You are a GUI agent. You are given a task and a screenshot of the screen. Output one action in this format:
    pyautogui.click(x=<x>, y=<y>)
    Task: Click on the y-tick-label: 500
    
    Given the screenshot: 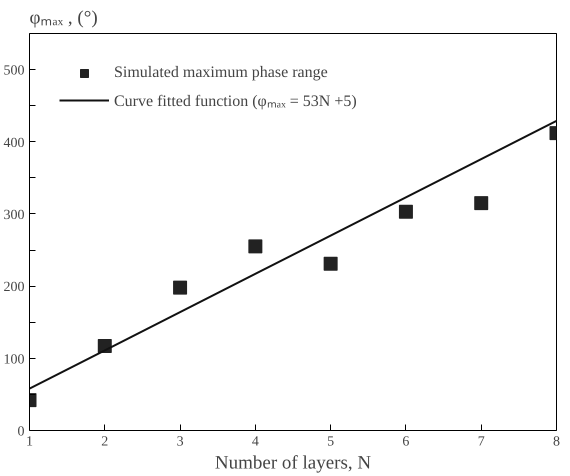 What is the action you would take?
    pyautogui.click(x=14, y=71)
    